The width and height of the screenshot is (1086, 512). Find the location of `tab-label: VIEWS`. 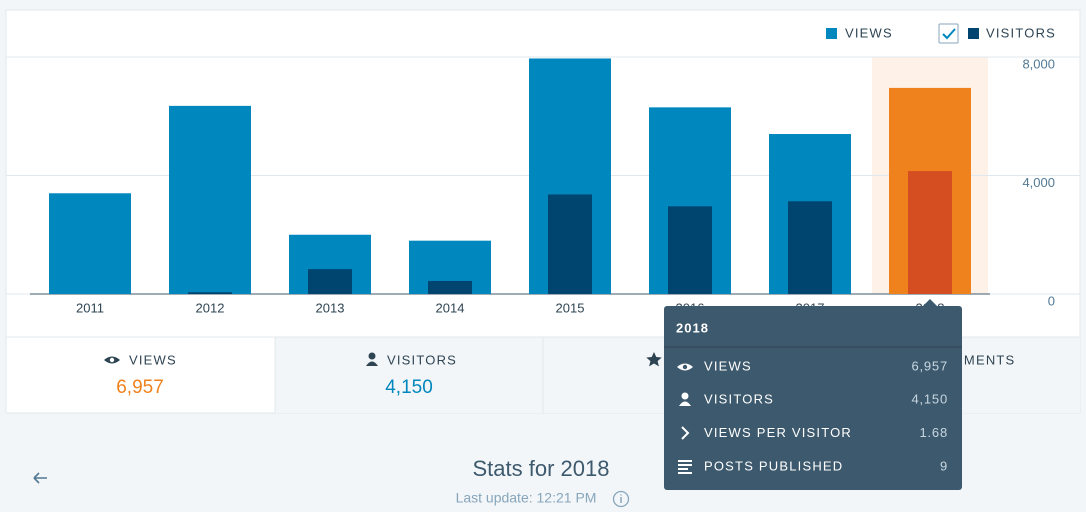

tab-label: VIEWS is located at coordinates (153, 359).